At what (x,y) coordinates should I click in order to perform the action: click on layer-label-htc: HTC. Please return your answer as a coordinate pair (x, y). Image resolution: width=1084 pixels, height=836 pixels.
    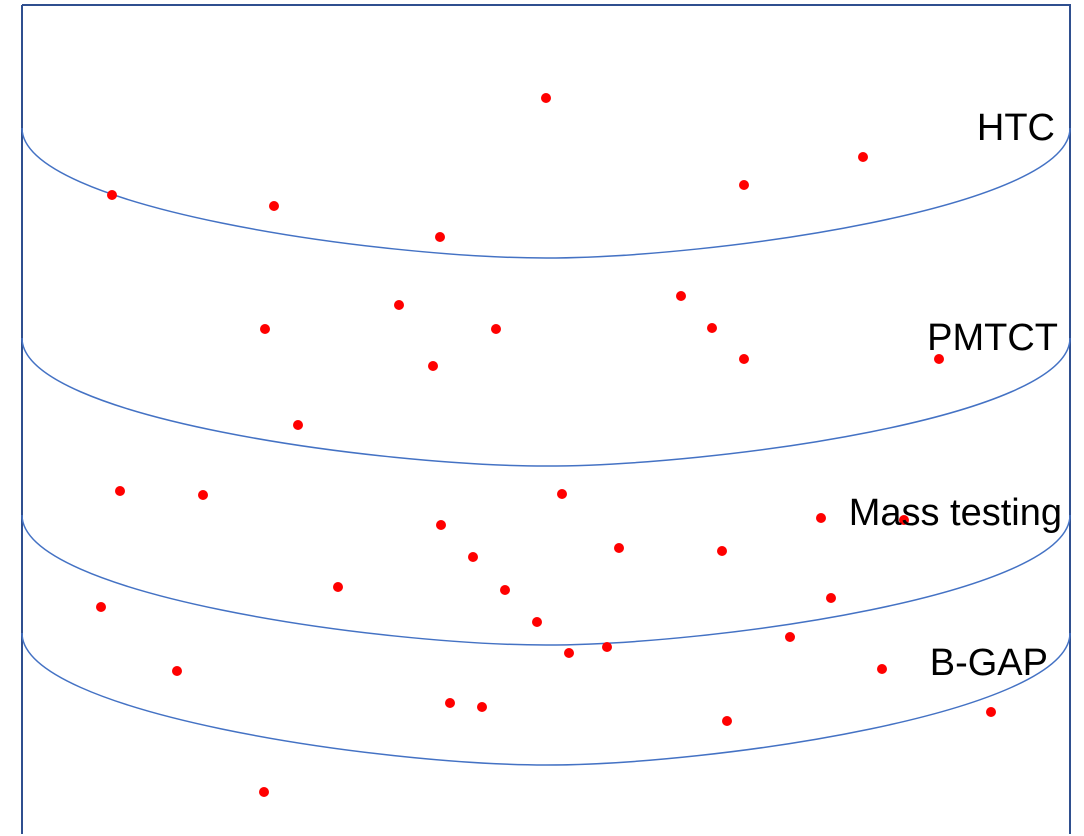
    Looking at the image, I should click on (1016, 128).